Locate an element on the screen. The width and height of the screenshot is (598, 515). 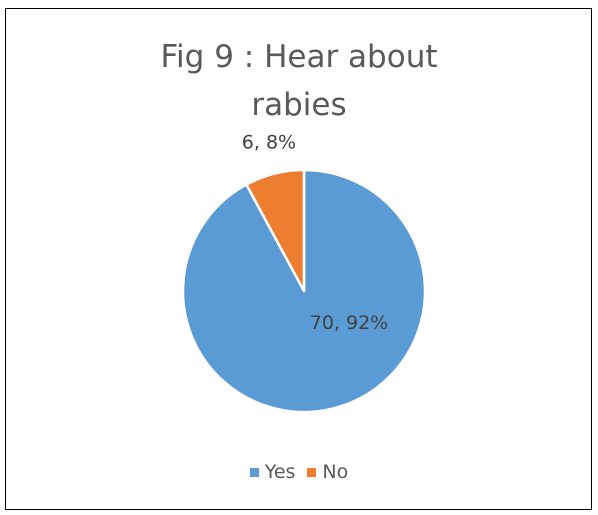
data-label-yes: 70, 92% is located at coordinates (349, 323).